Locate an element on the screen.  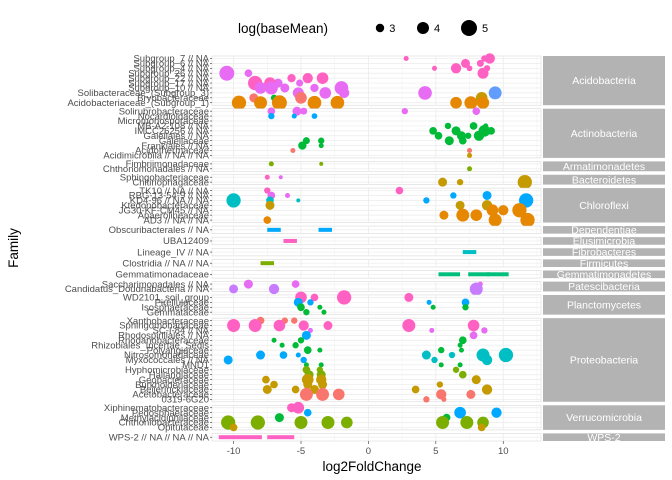
y-tick-label: Sphingomonadaceae is located at coordinates (164, 326).